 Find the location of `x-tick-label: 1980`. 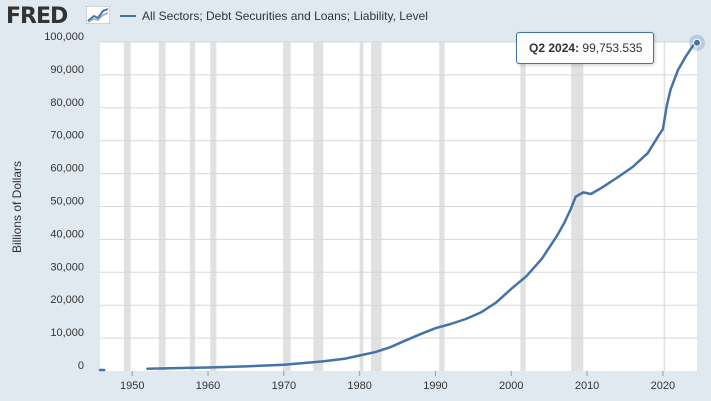

x-tick-label: 1980 is located at coordinates (359, 386).